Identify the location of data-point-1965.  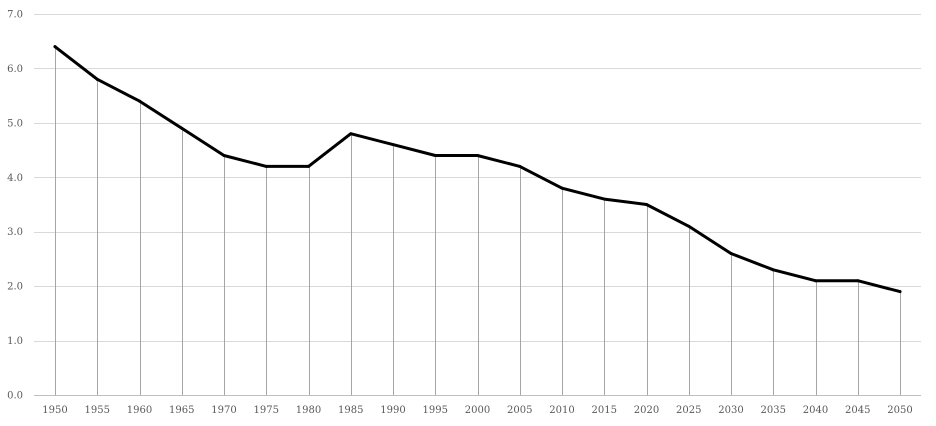
(182, 128).